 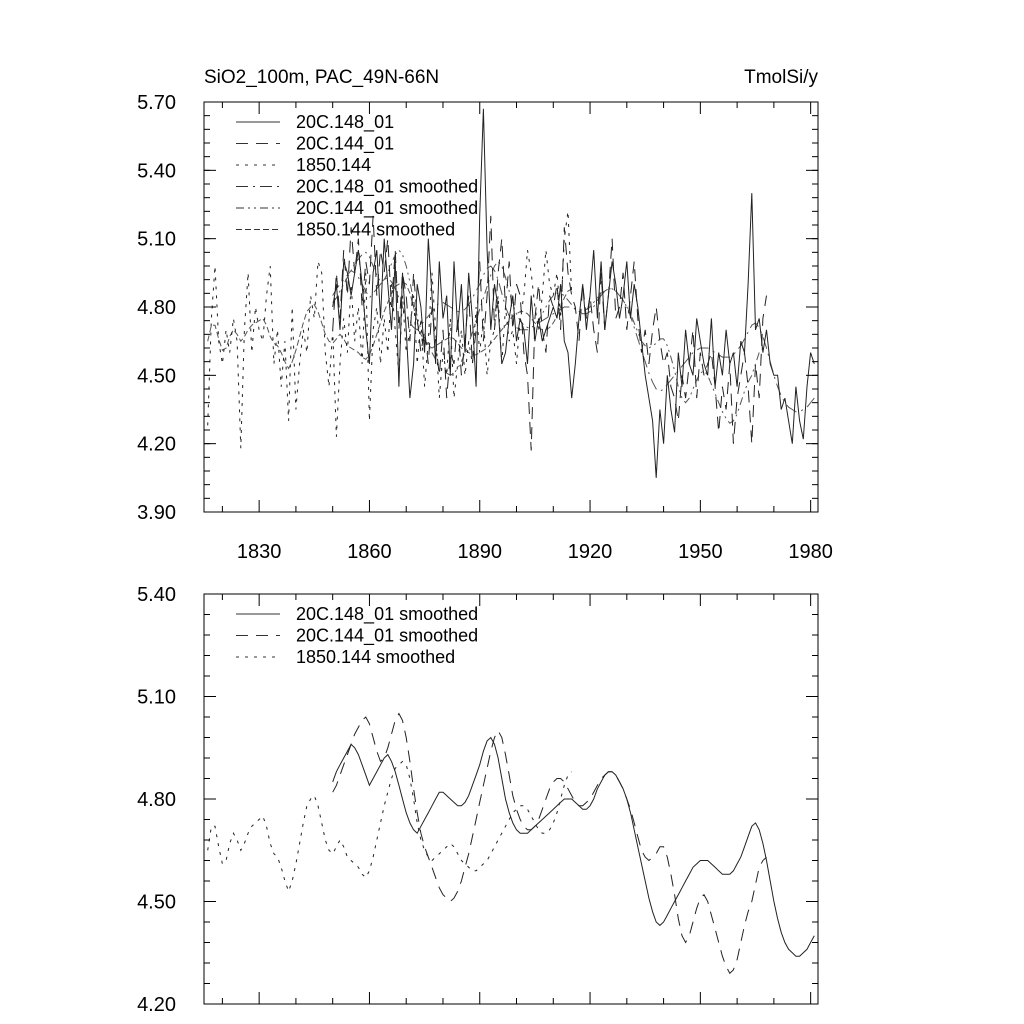 What do you see at coordinates (479, 552) in the screenshot?
I see `x-tick-label: 1890` at bounding box center [479, 552].